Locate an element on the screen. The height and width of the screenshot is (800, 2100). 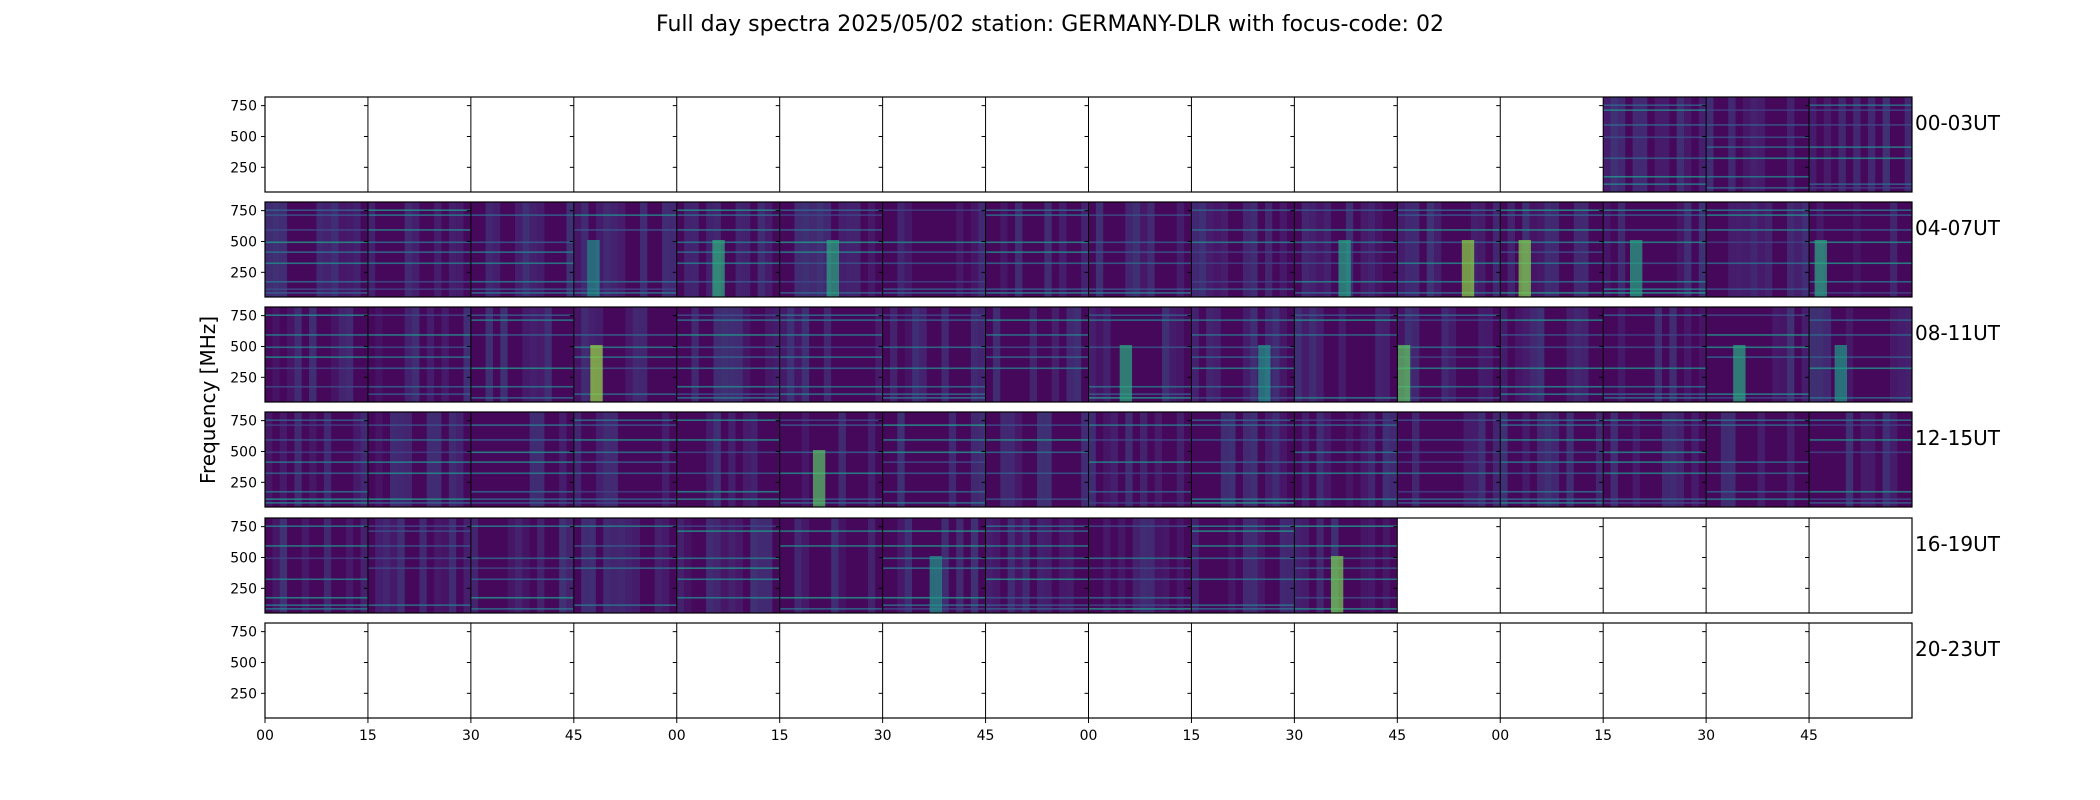
row-time-label: 04-07UT is located at coordinates (1957, 228).